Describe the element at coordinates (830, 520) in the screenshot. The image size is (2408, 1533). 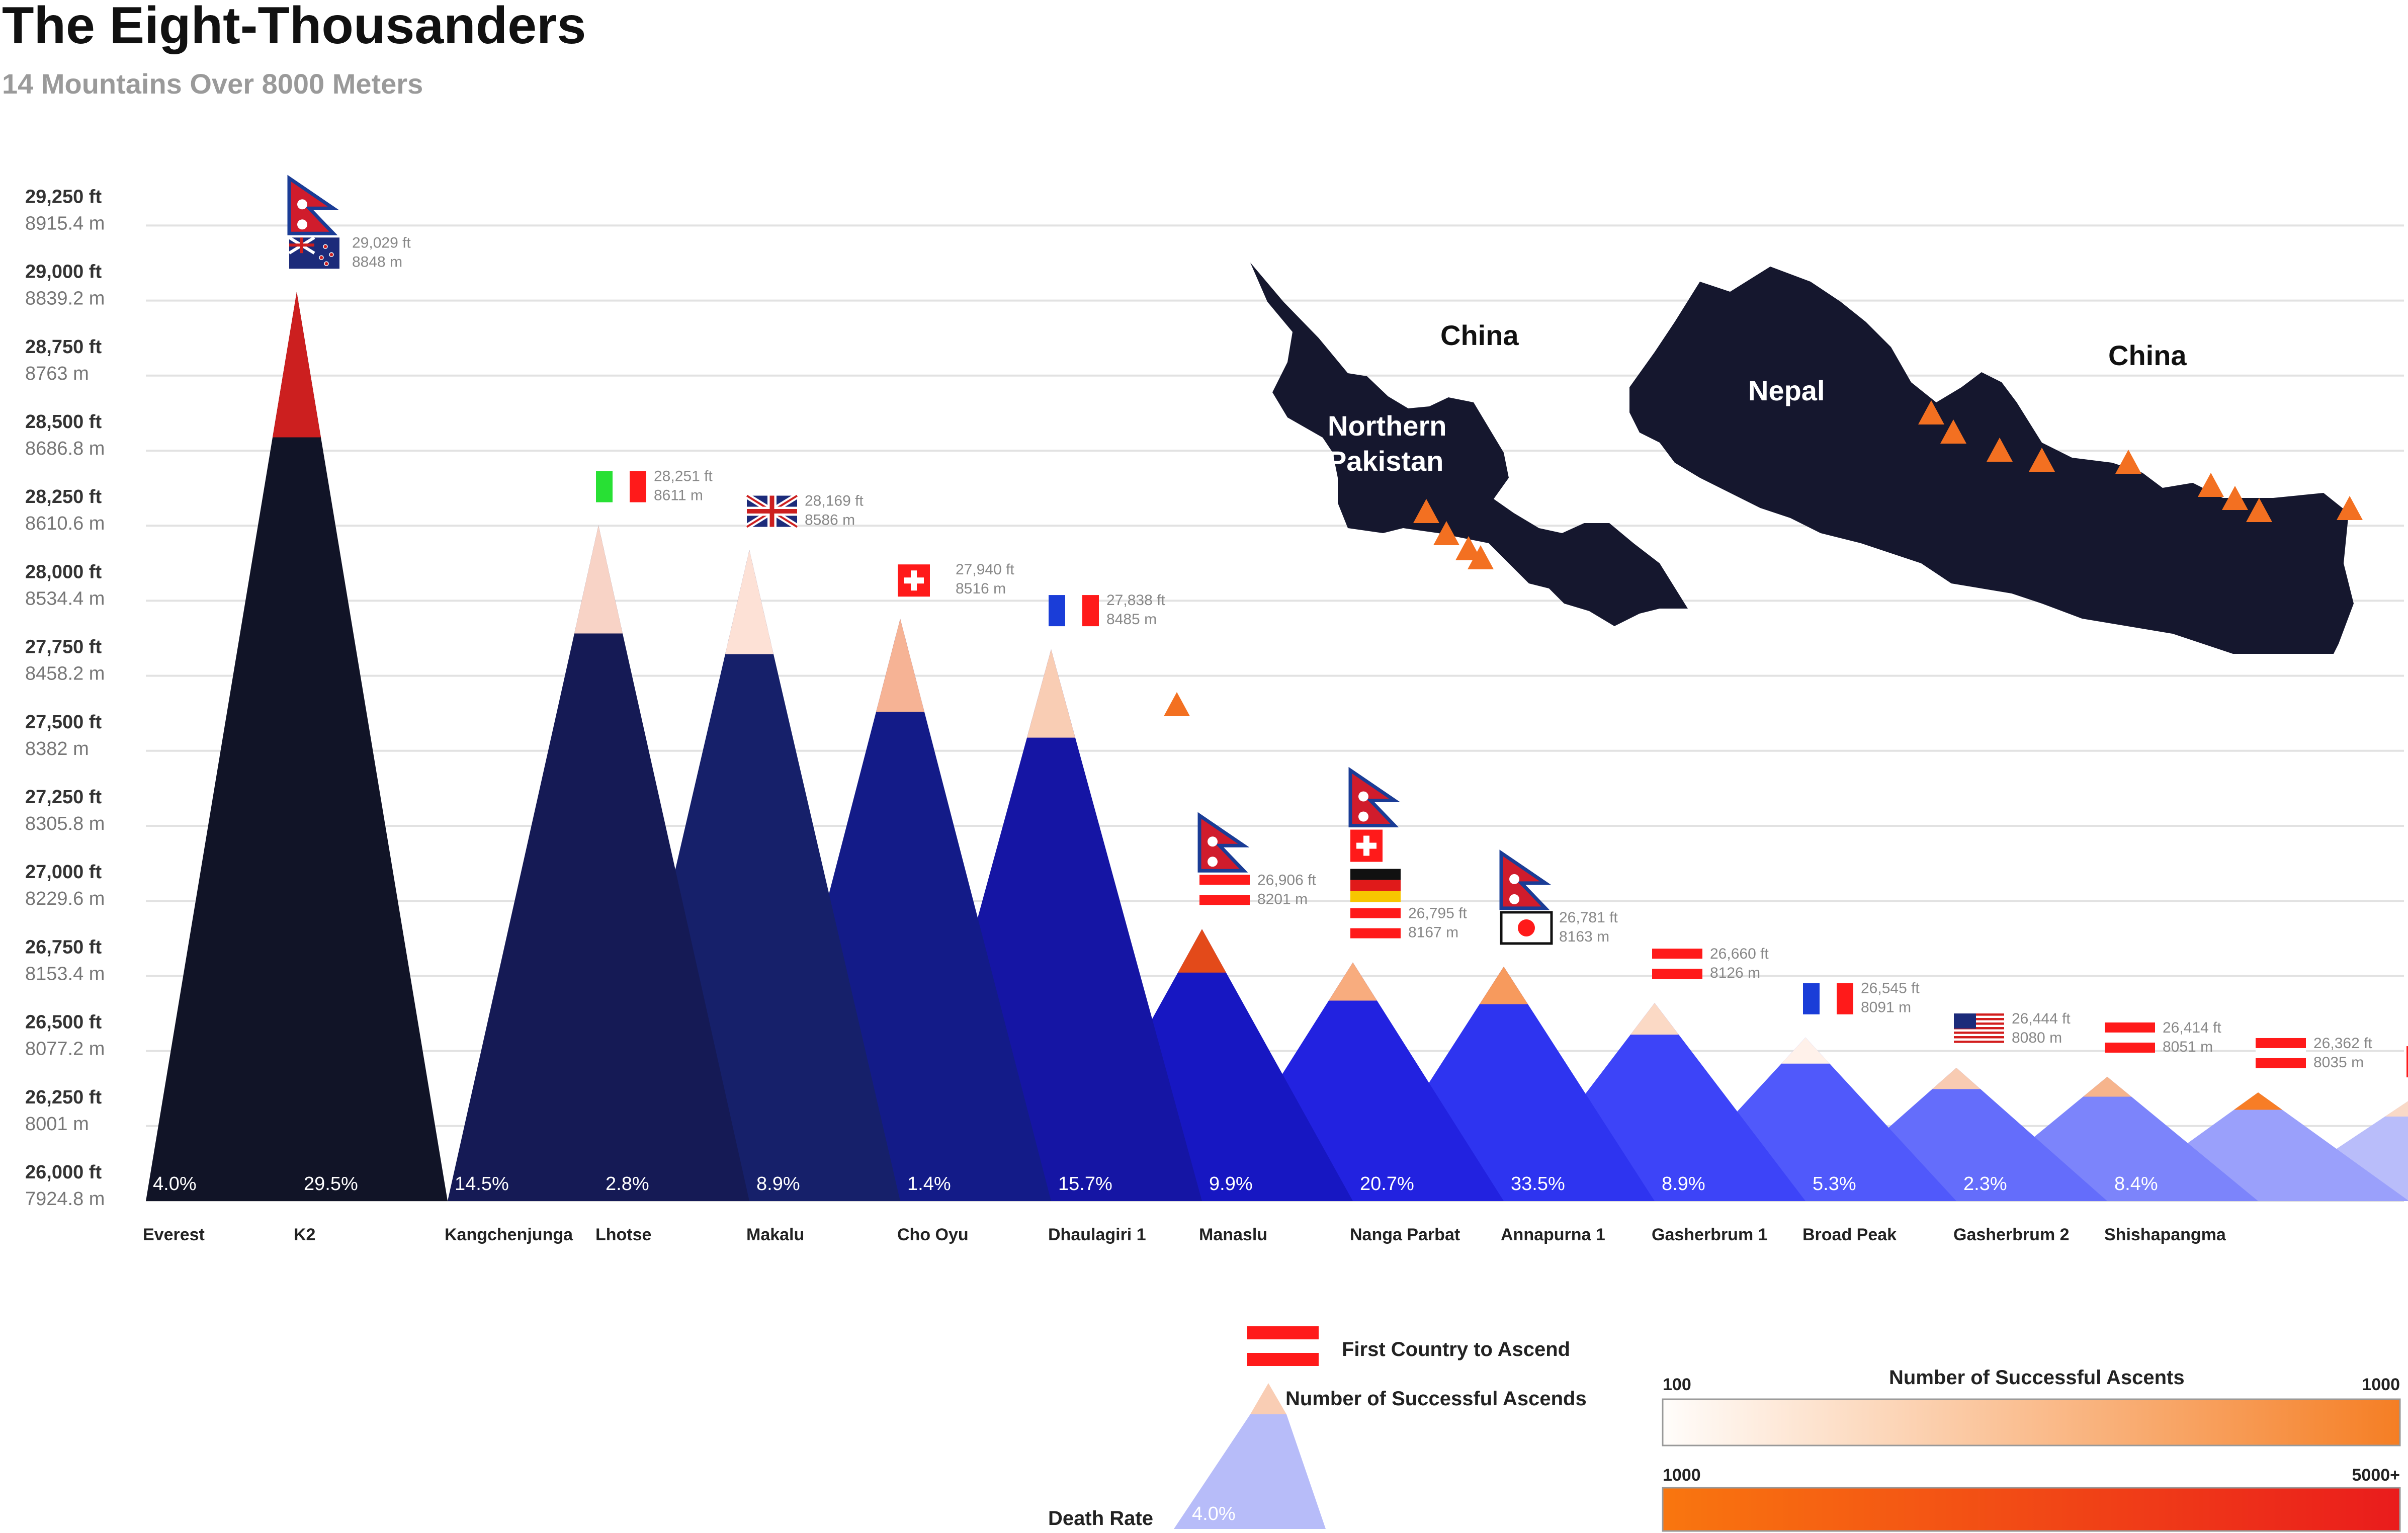
I see `height-m-label: 8586 m` at that location.